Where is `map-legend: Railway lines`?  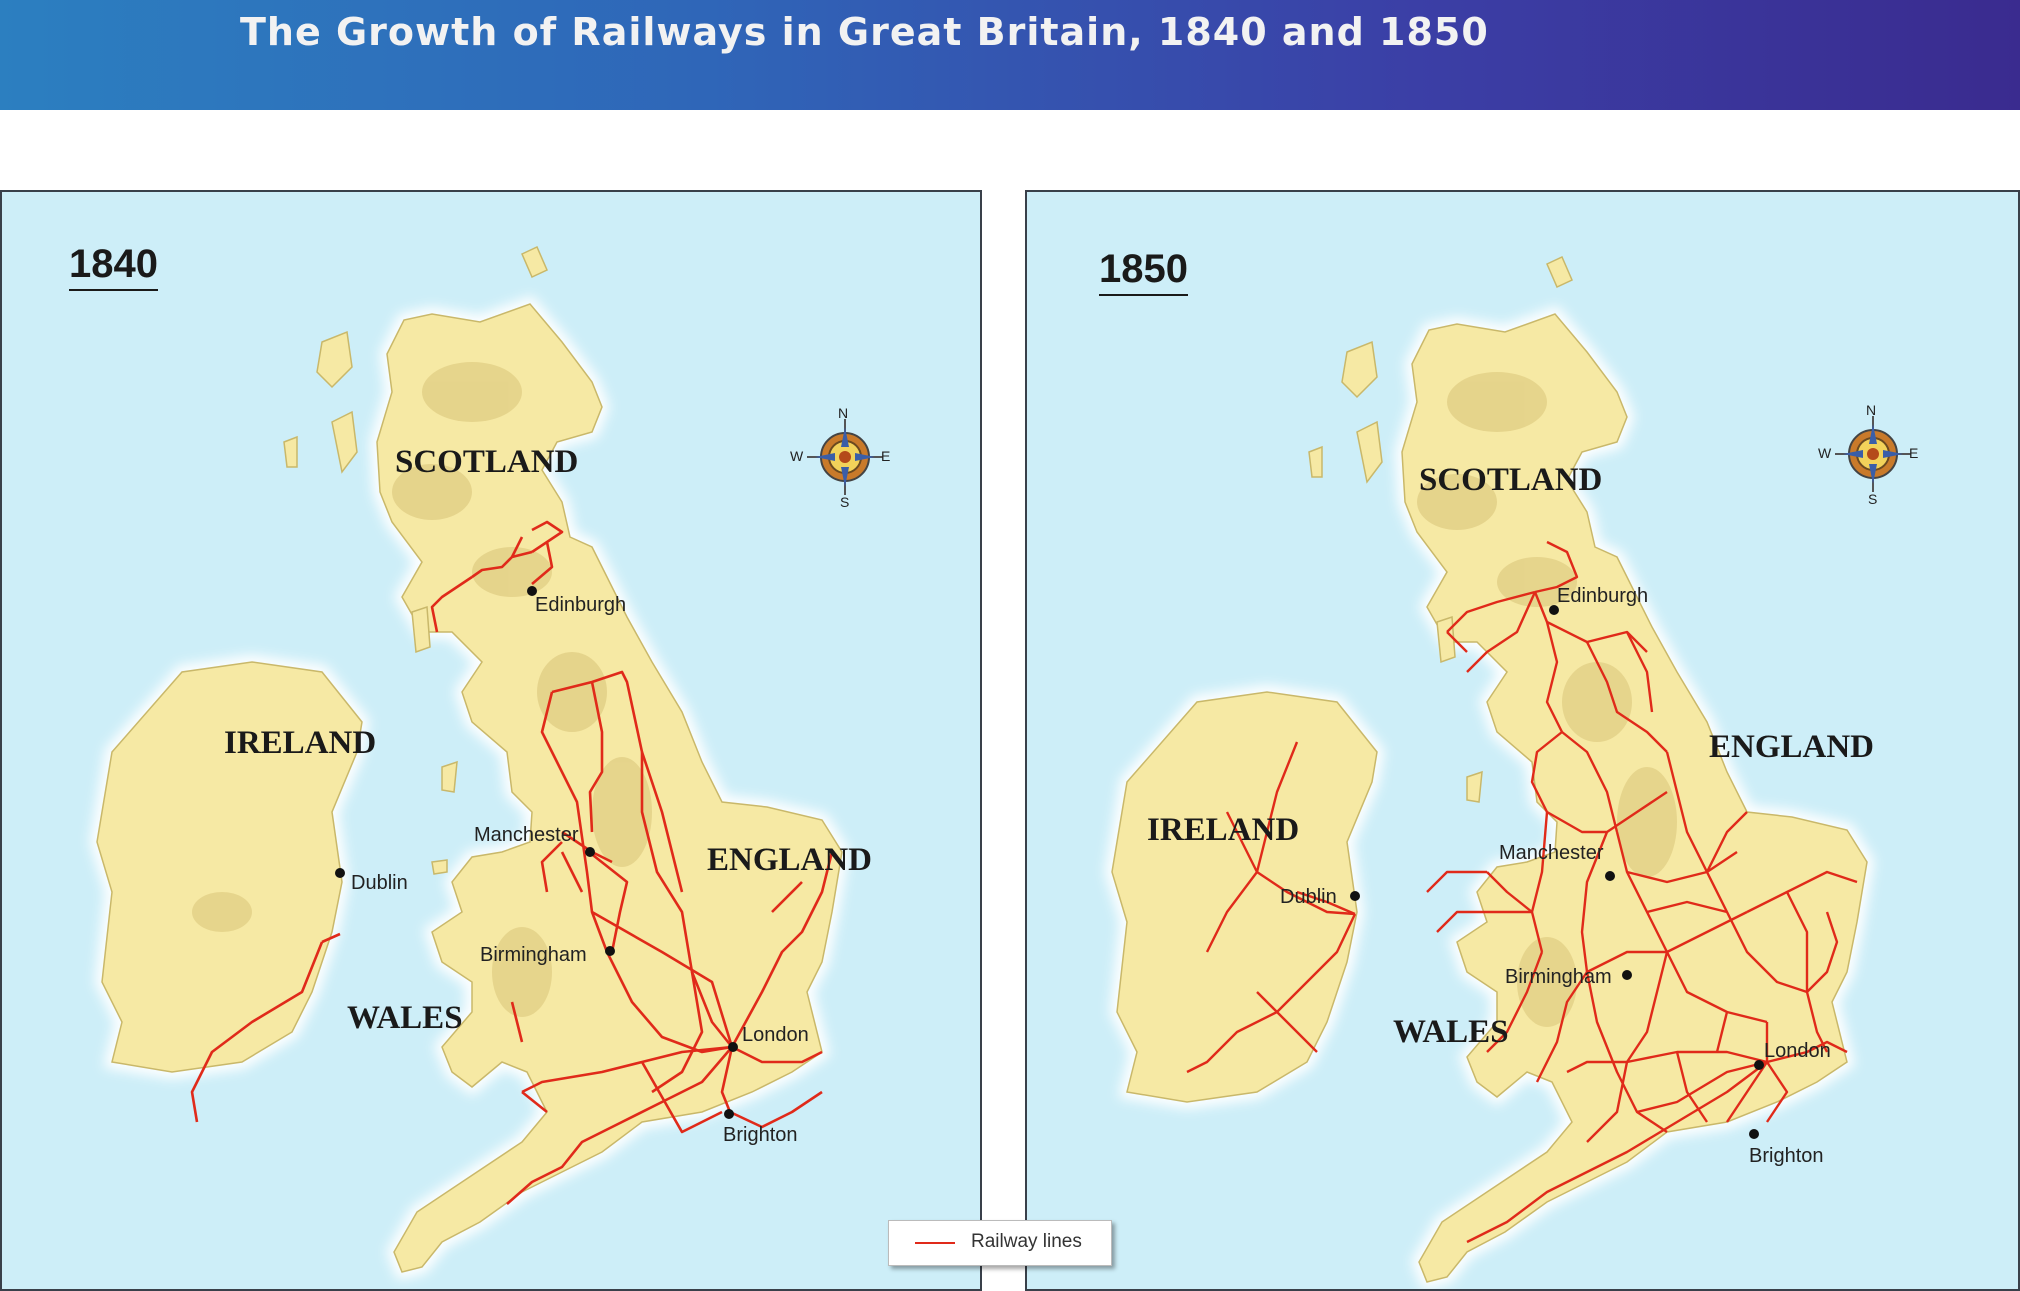
map-legend: Railway lines is located at coordinates (1000, 1243).